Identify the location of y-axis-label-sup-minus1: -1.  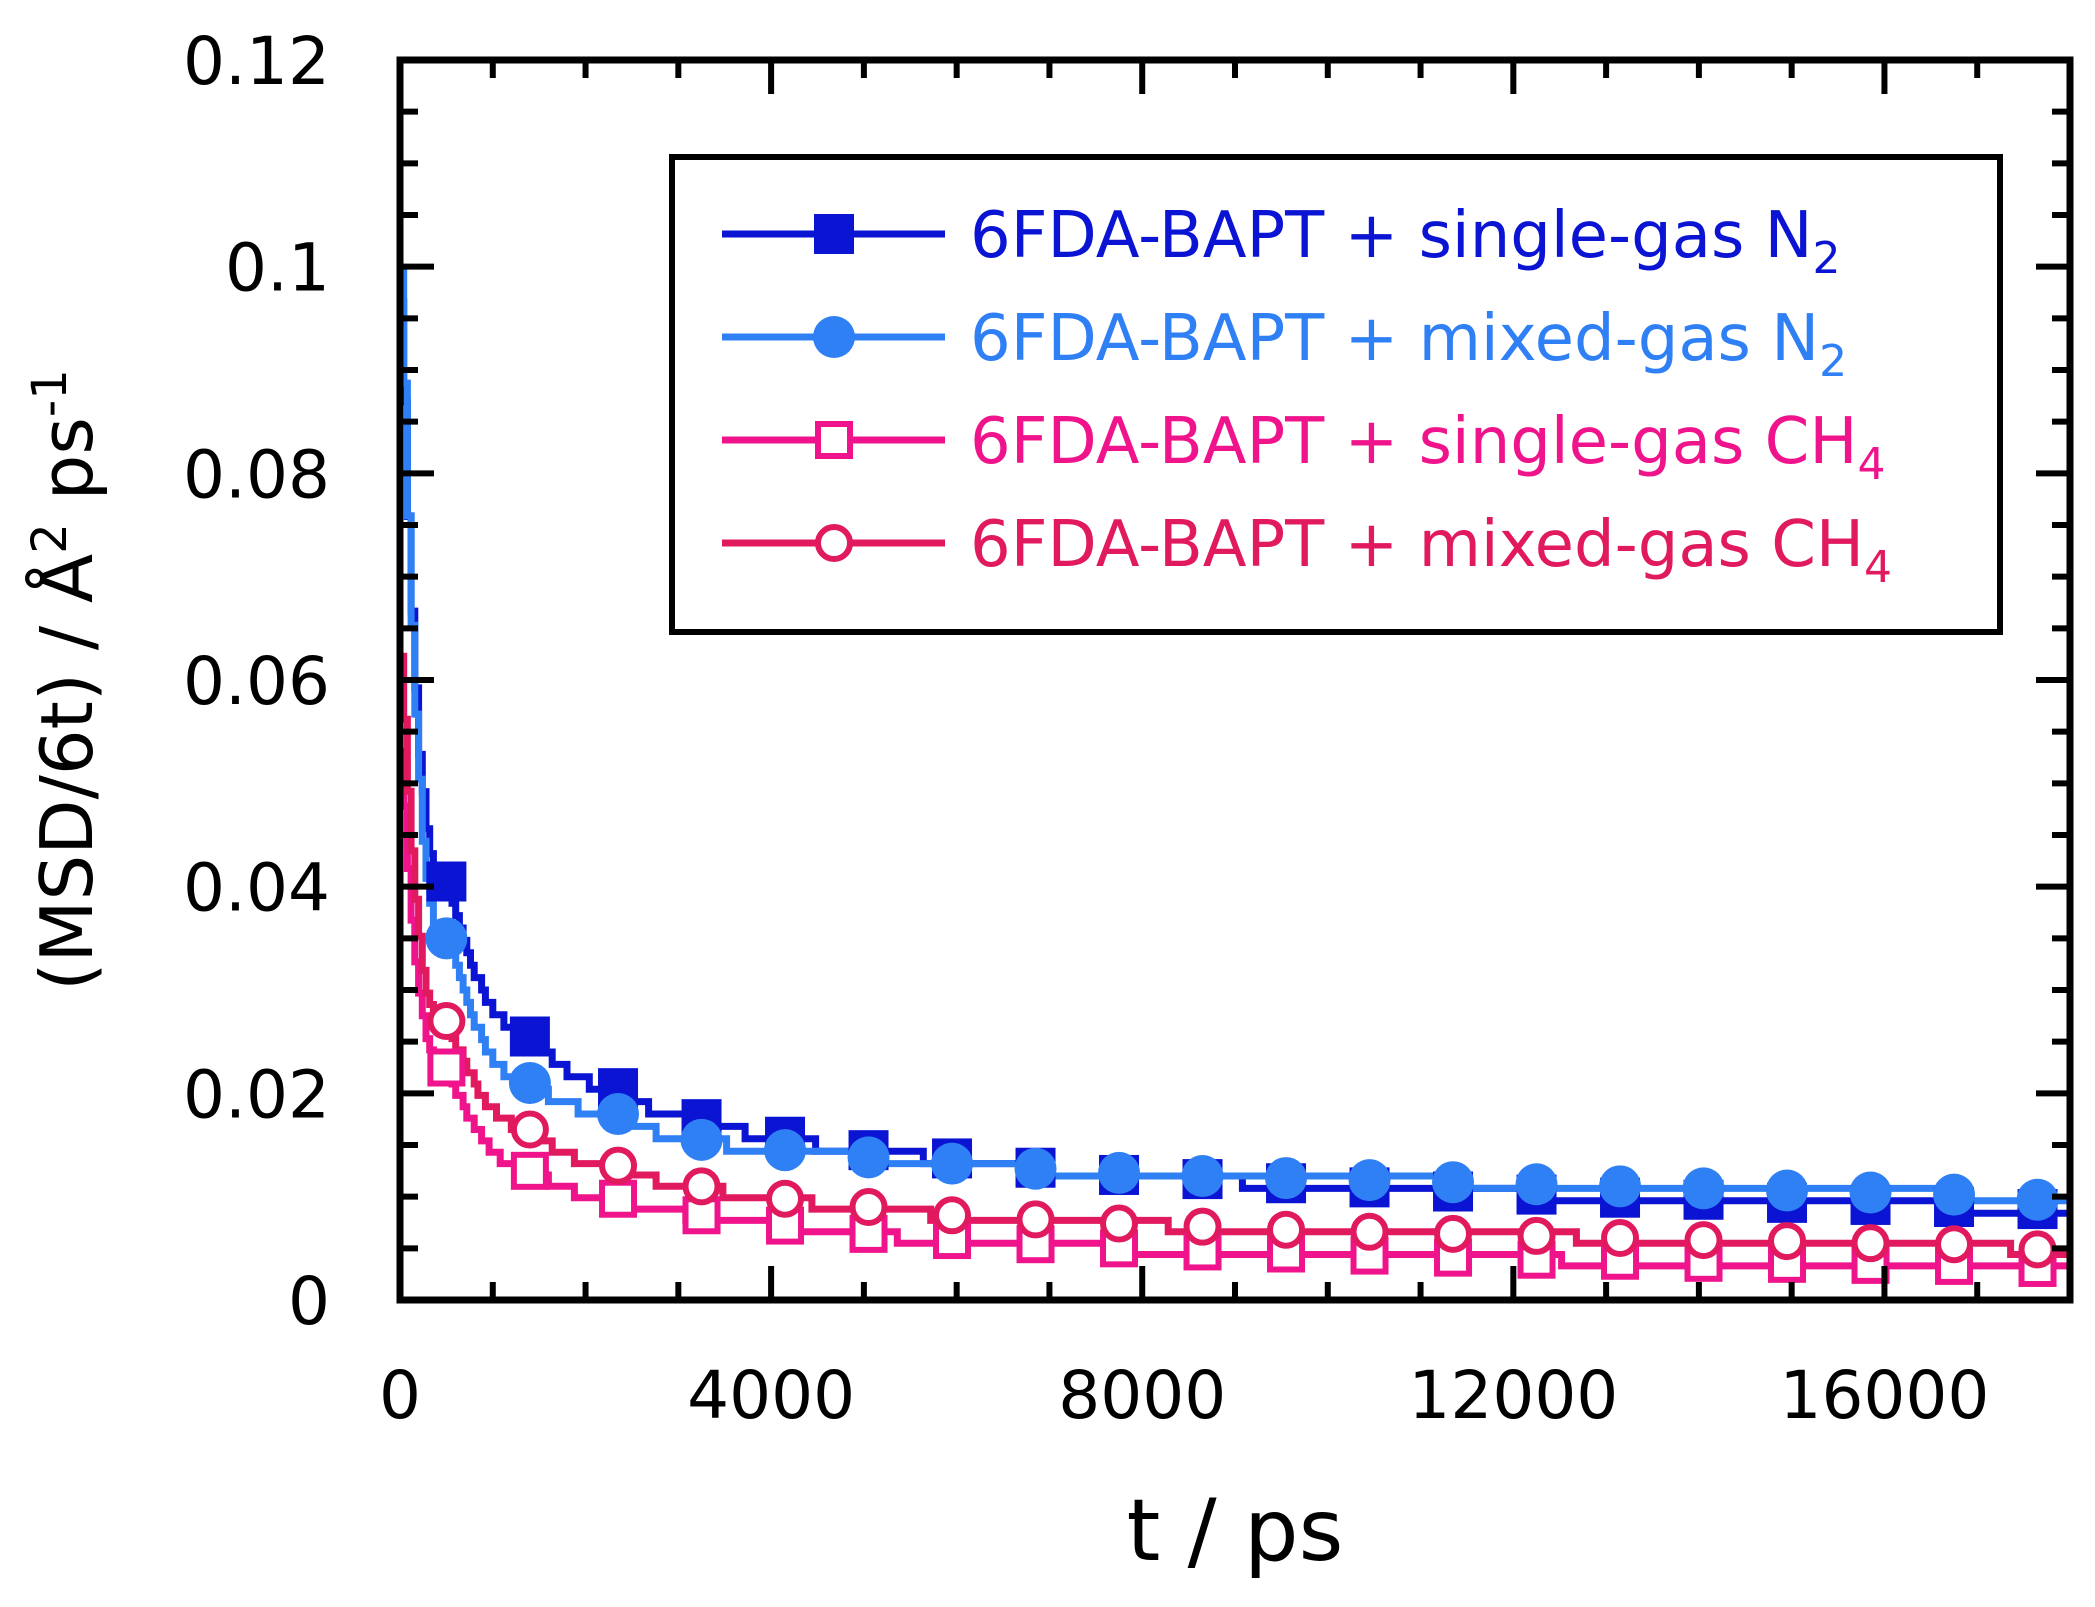
(50, 393).